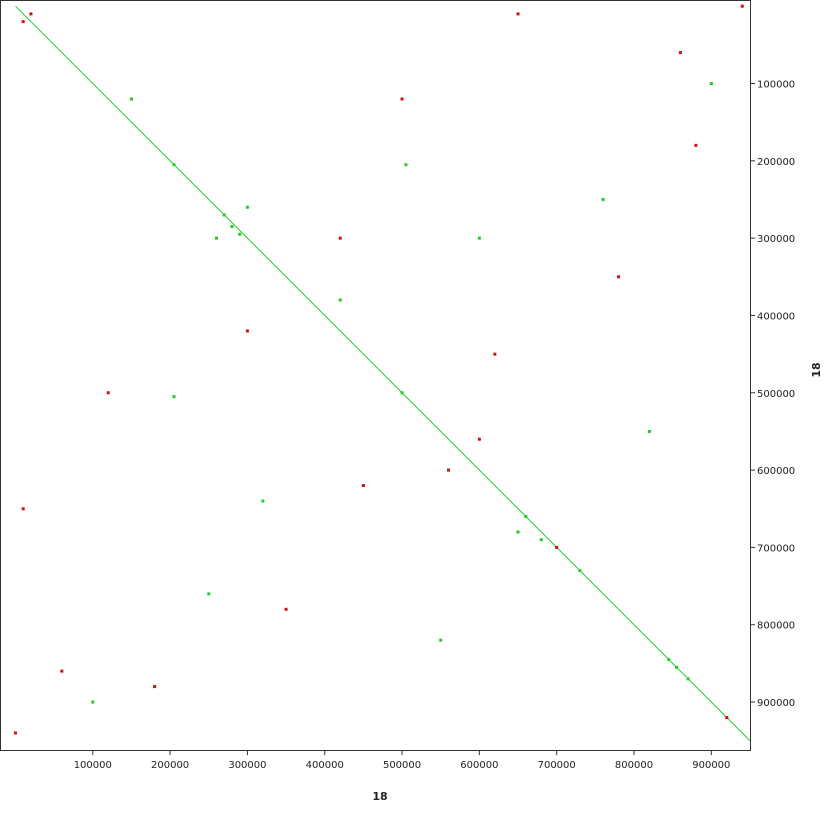 The height and width of the screenshot is (834, 830). What do you see at coordinates (247, 765) in the screenshot?
I see `x-tick-label: 300000` at bounding box center [247, 765].